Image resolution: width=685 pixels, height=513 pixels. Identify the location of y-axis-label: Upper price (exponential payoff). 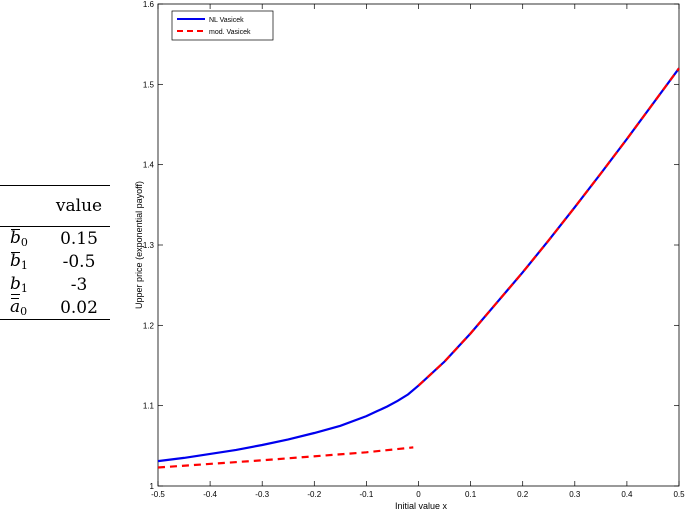
(139, 245).